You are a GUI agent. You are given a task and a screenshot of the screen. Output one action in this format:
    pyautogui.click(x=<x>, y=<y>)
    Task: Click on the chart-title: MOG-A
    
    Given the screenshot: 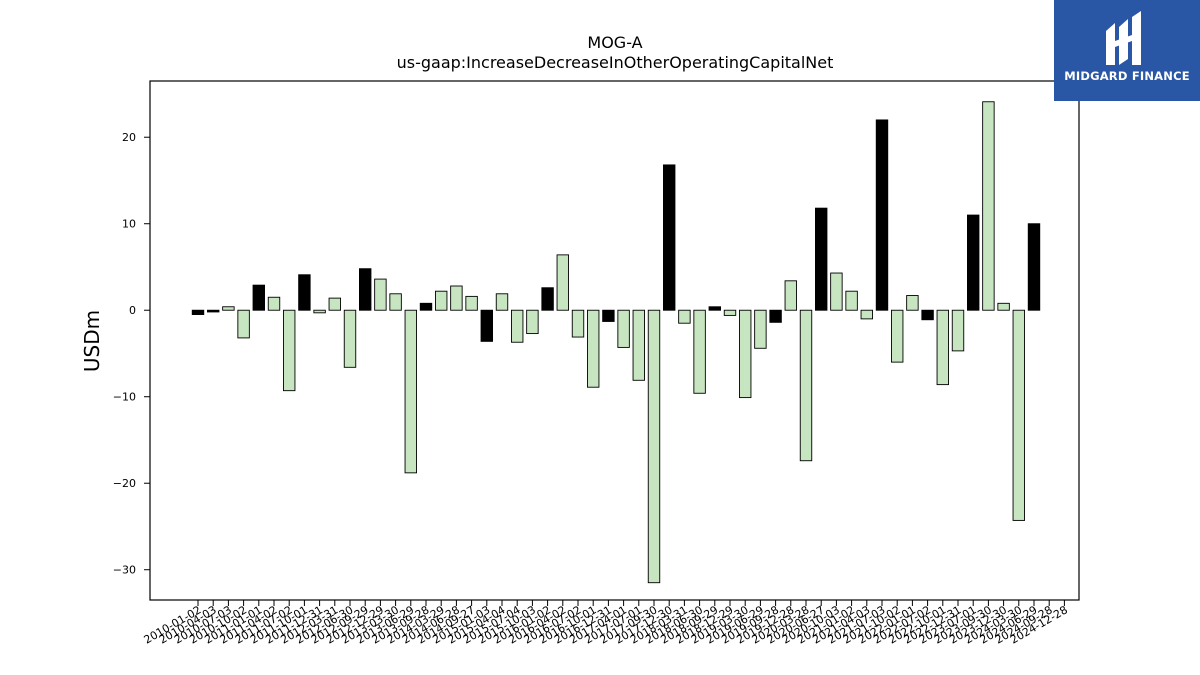 What is the action you would take?
    pyautogui.click(x=614, y=42)
    